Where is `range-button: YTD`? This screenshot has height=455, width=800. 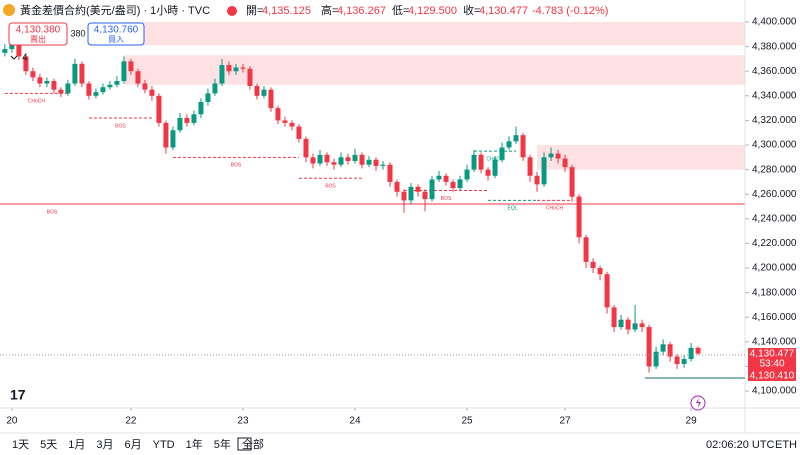 range-button: YTD is located at coordinates (164, 445).